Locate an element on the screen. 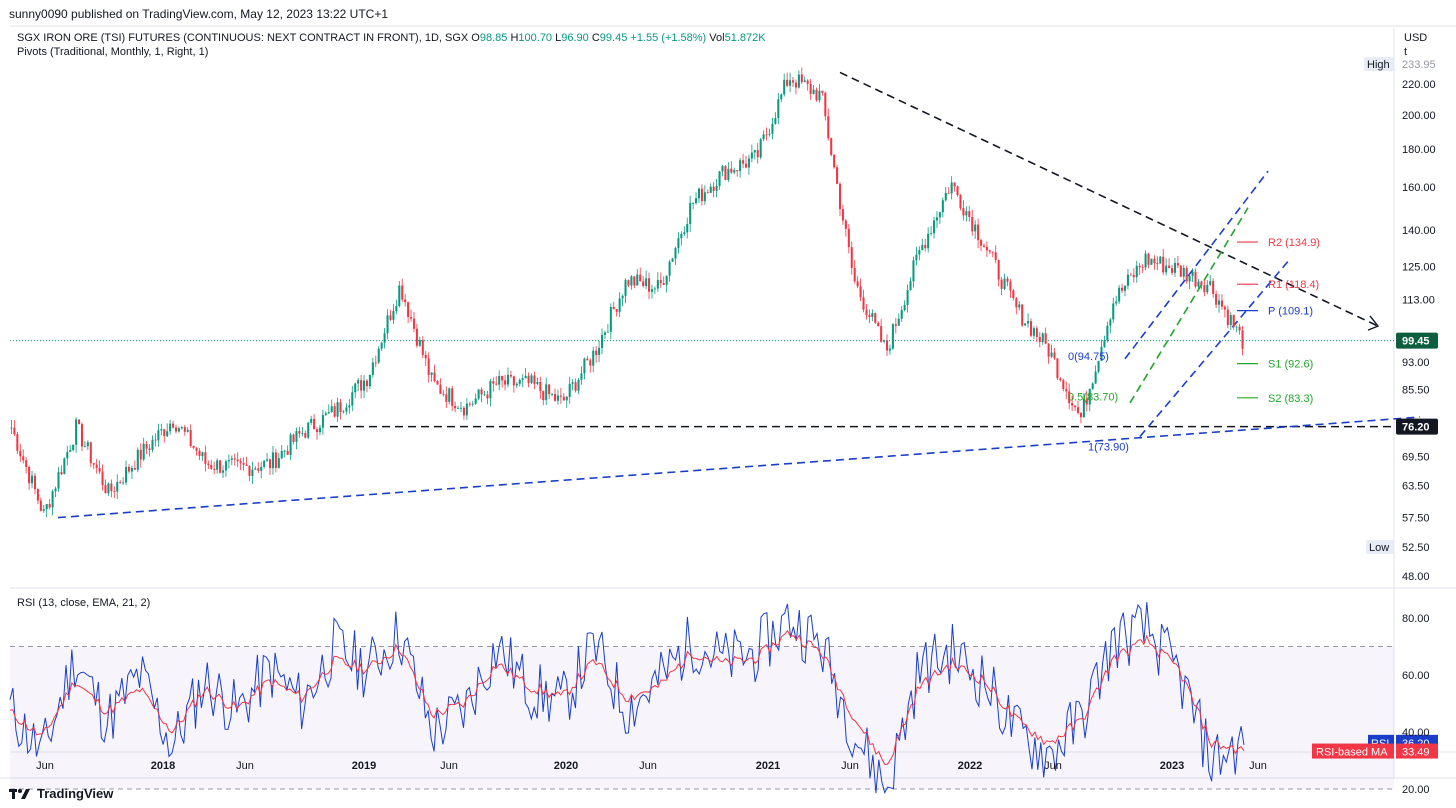 The height and width of the screenshot is (808, 1456). rsi-ma-line is located at coordinates (627, 697).